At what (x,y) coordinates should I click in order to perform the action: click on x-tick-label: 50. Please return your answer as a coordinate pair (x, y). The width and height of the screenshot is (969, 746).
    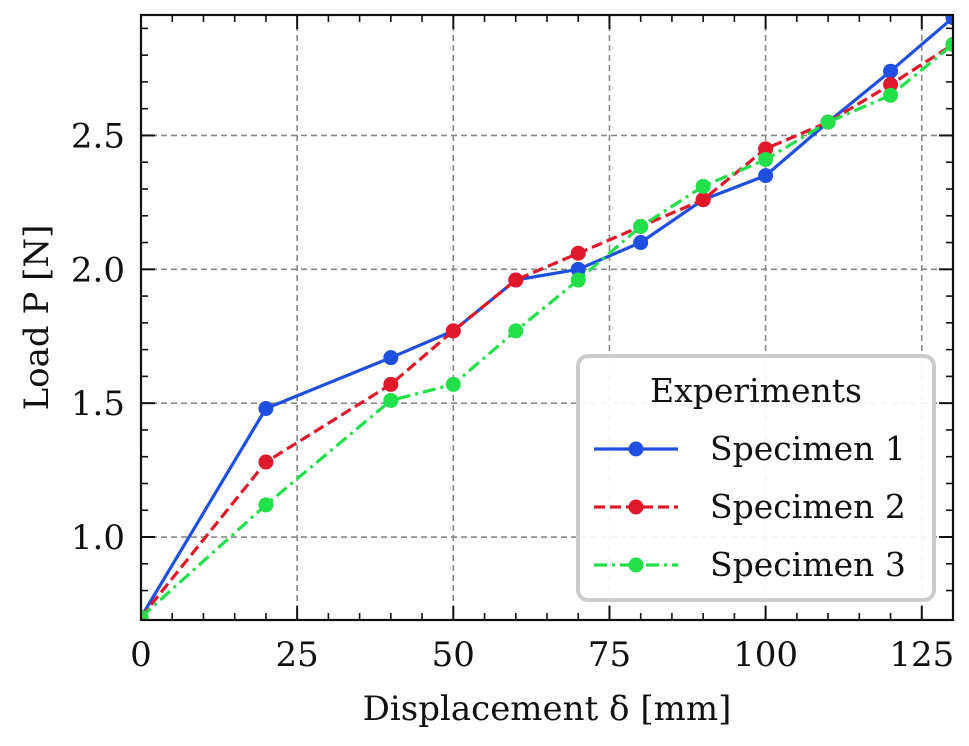
    Looking at the image, I should click on (453, 655).